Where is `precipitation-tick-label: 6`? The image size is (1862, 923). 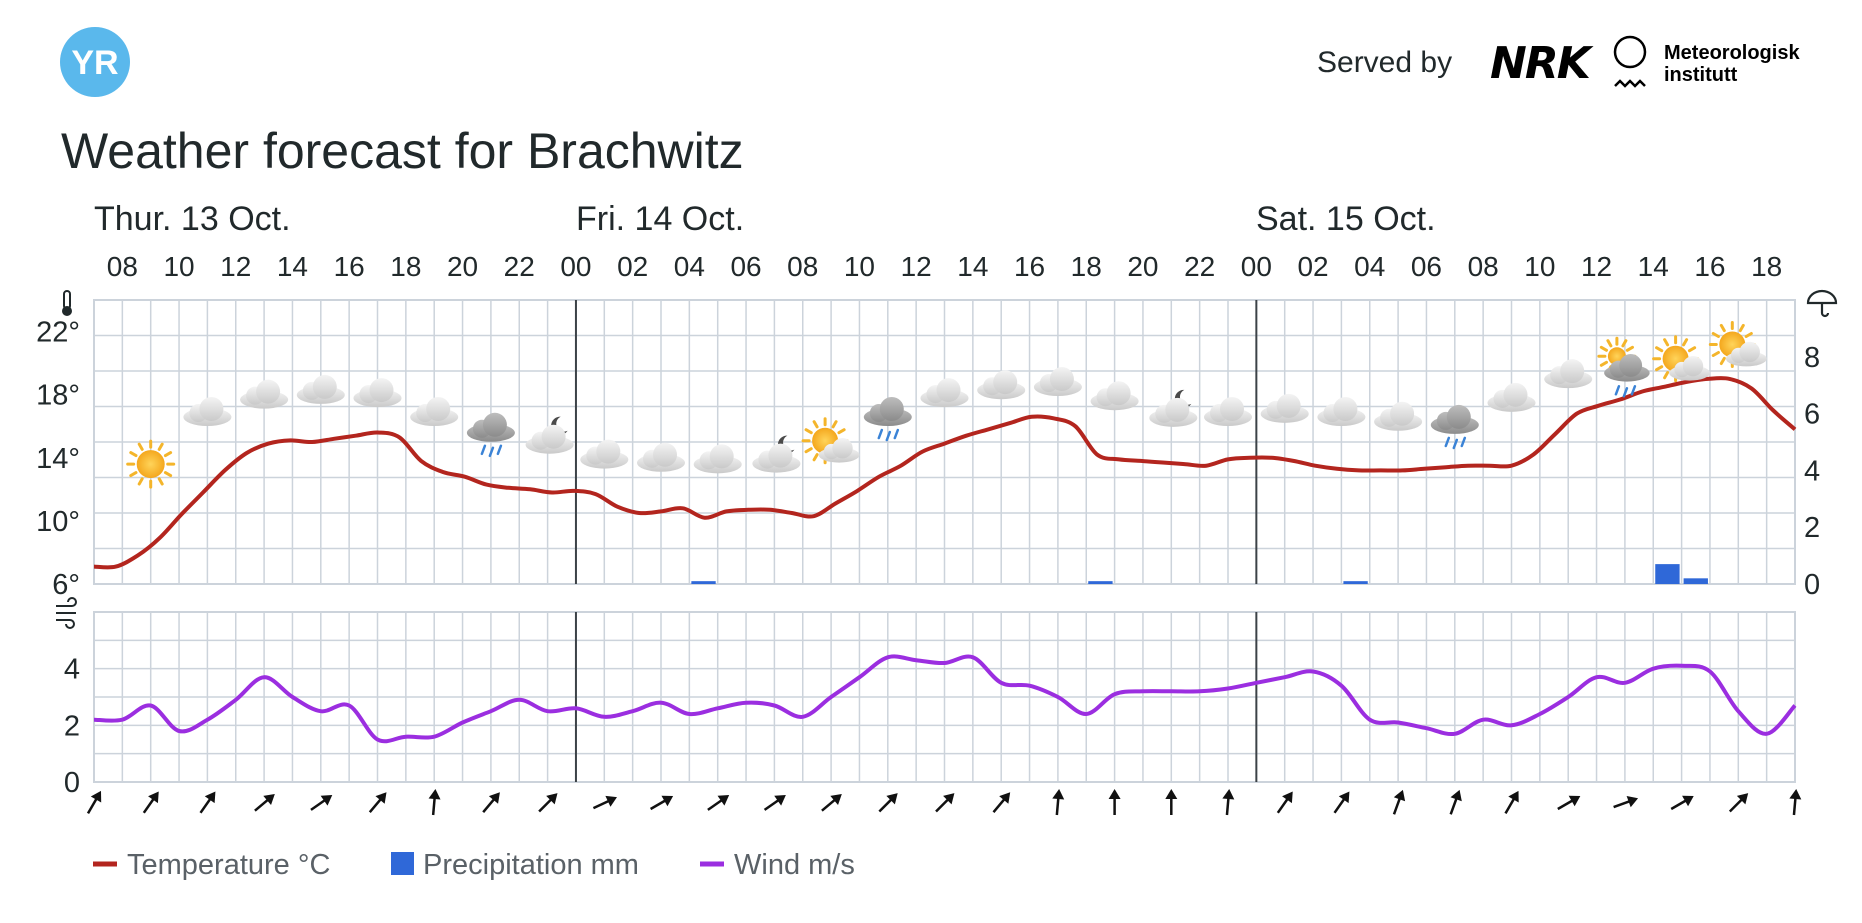 precipitation-tick-label: 6 is located at coordinates (1812, 415).